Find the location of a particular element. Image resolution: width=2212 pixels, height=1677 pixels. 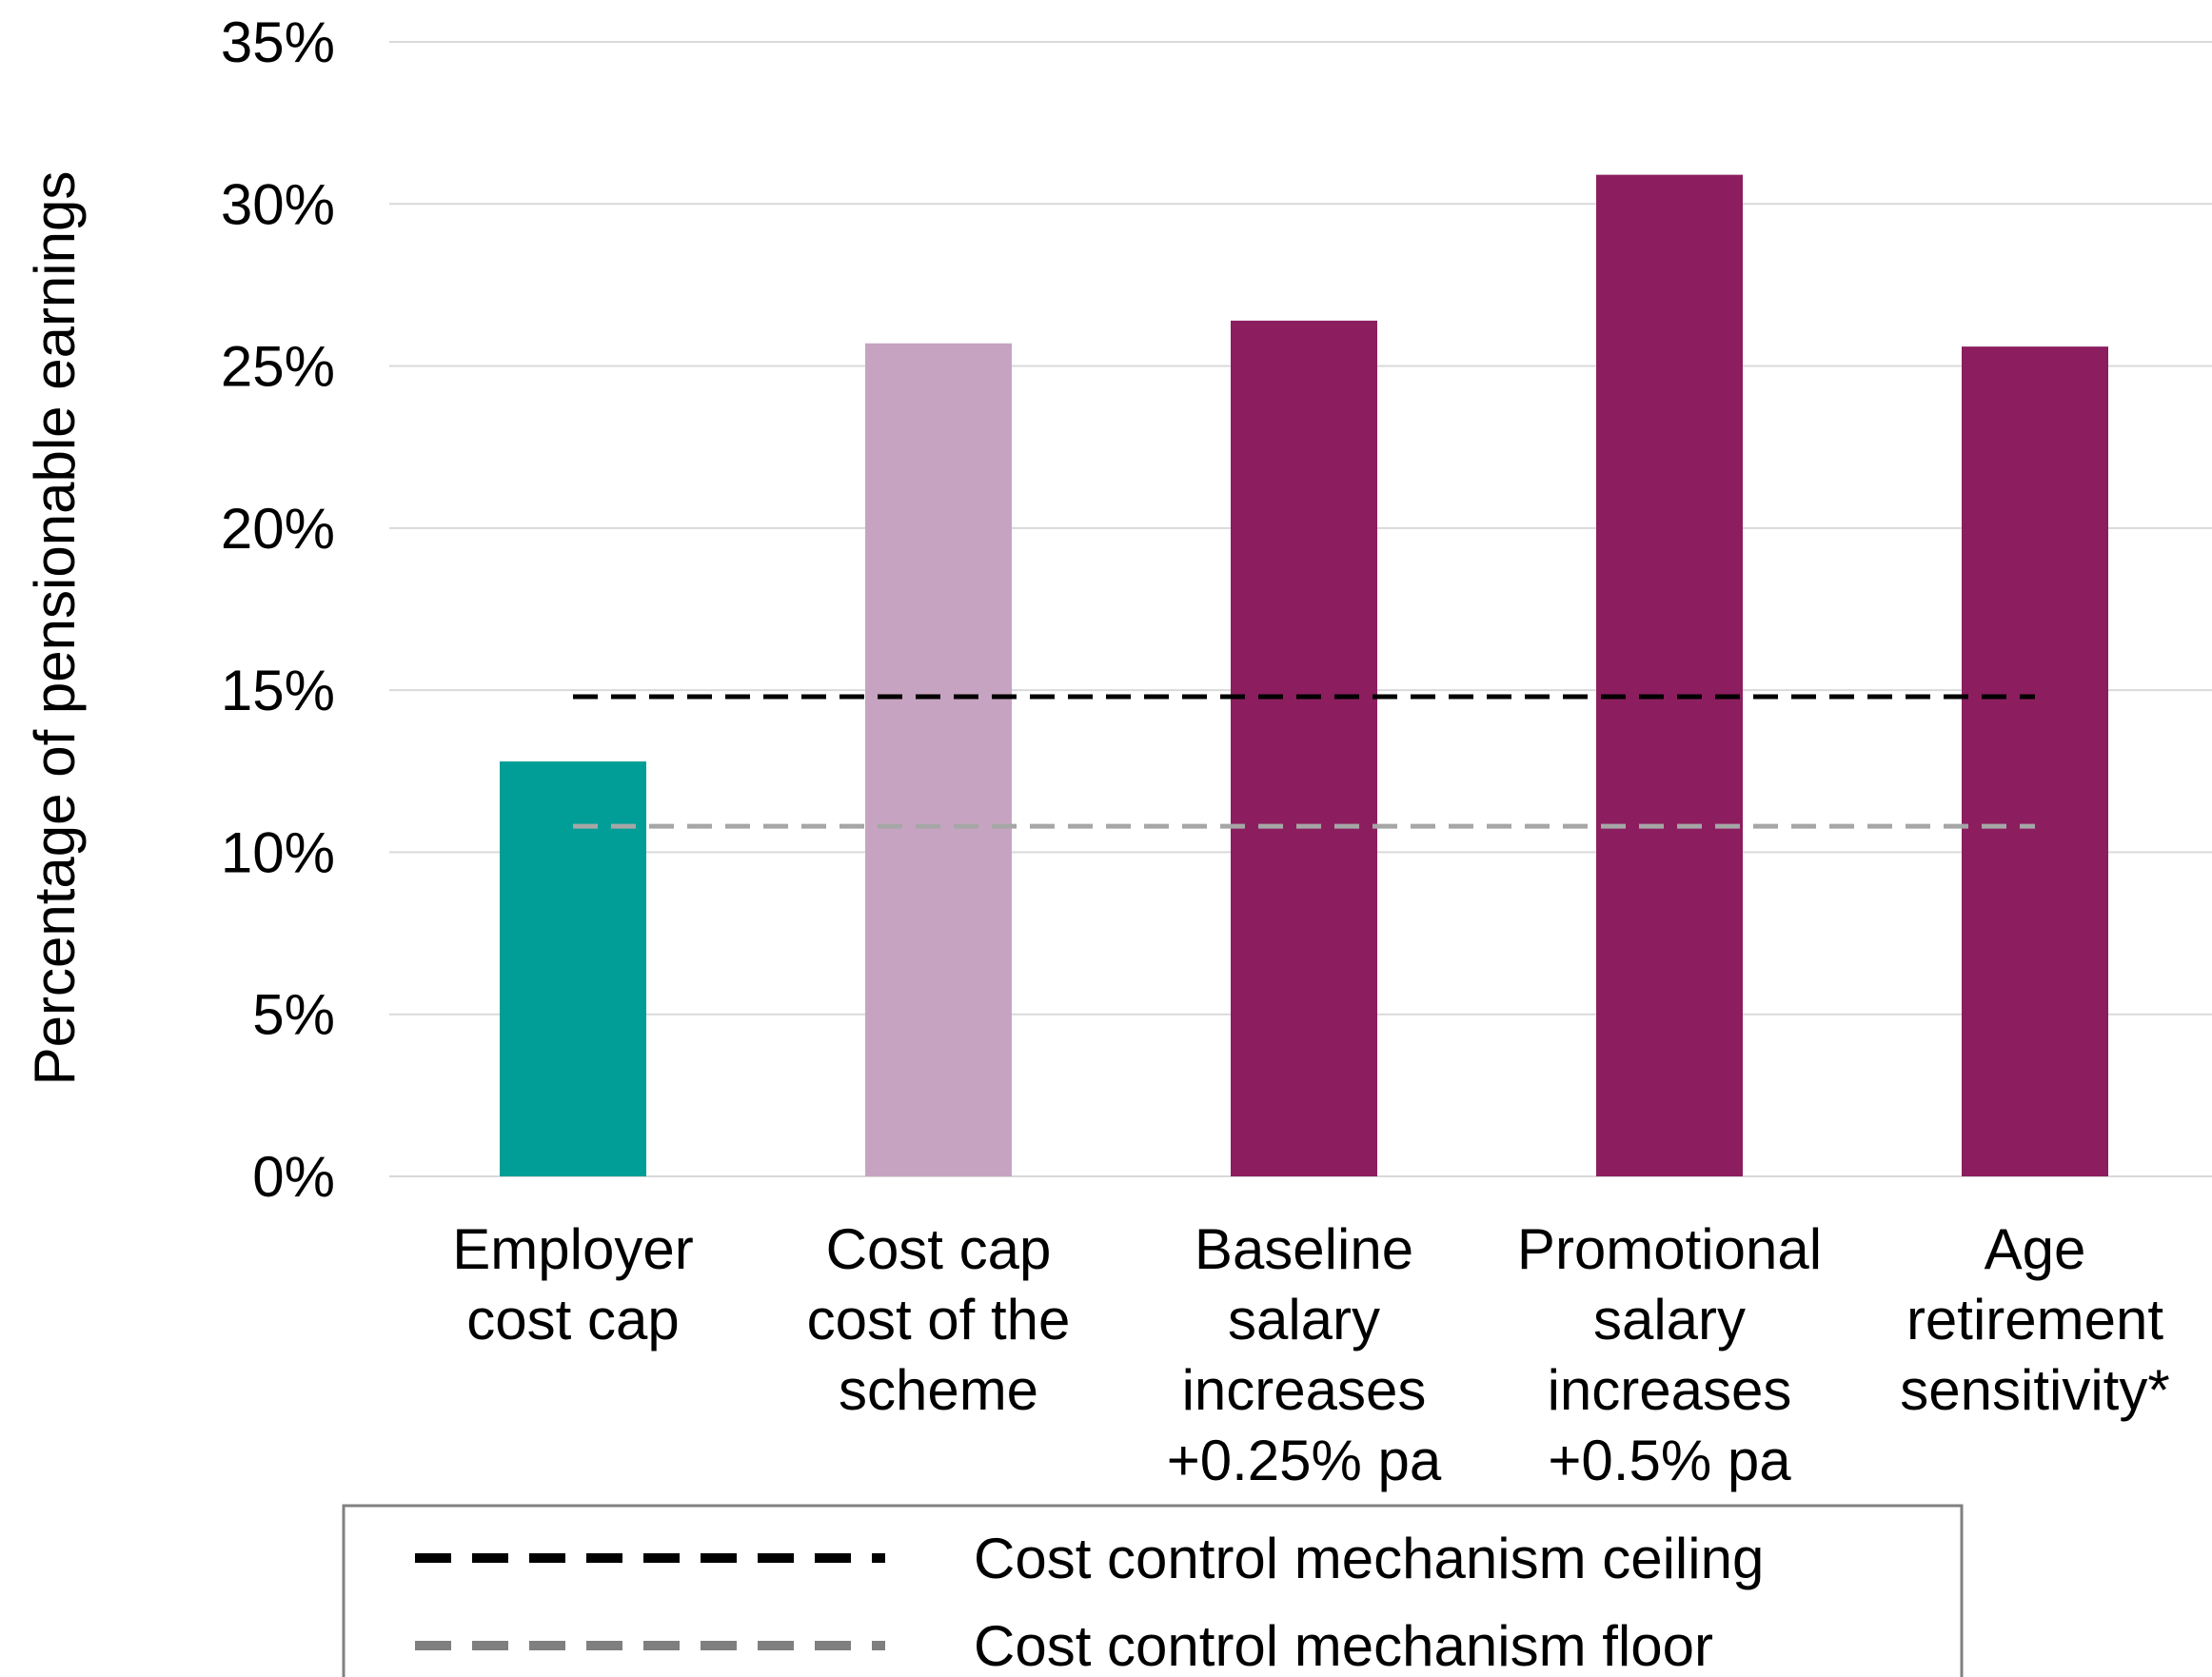

x-category-label: Promotional salary increases +0.5% pa is located at coordinates (1669, 1354).